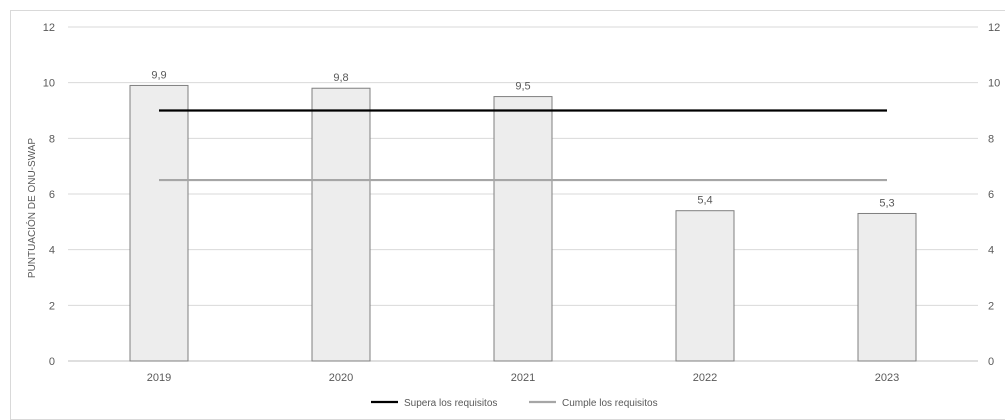 This screenshot has height=420, width=1005. Describe the element at coordinates (52, 251) in the screenshot. I see `y-tick-label: 4` at that location.